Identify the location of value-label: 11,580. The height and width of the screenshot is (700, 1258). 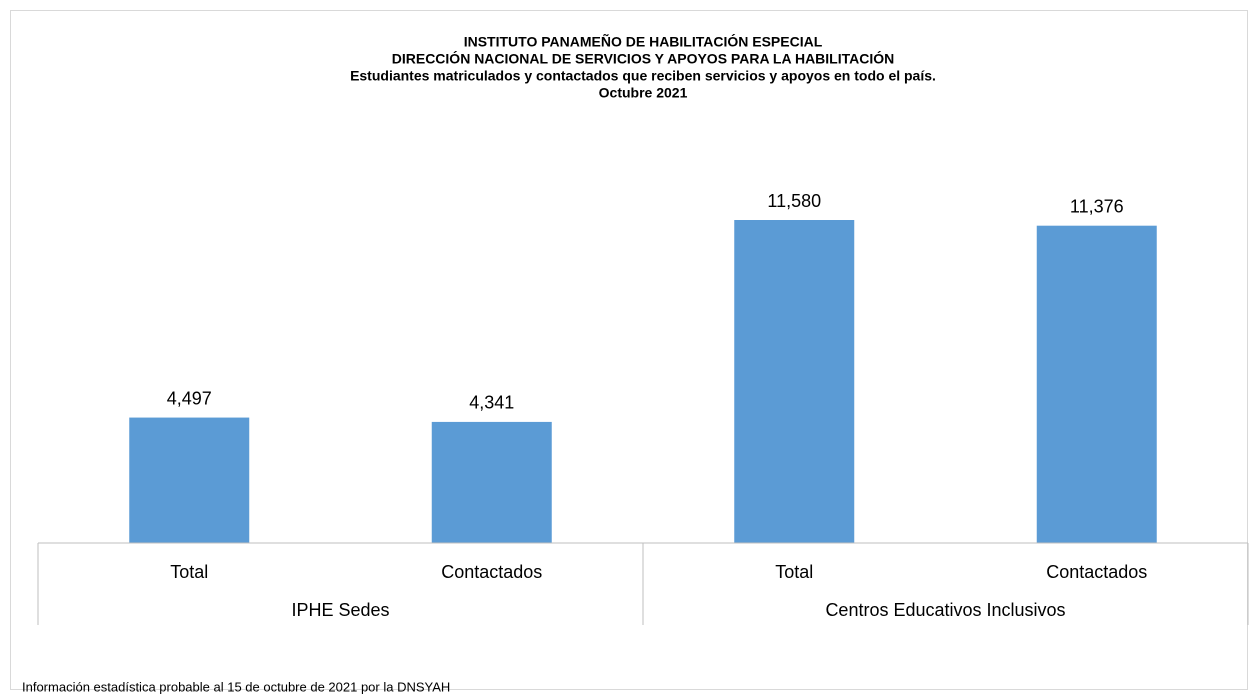
(794, 201).